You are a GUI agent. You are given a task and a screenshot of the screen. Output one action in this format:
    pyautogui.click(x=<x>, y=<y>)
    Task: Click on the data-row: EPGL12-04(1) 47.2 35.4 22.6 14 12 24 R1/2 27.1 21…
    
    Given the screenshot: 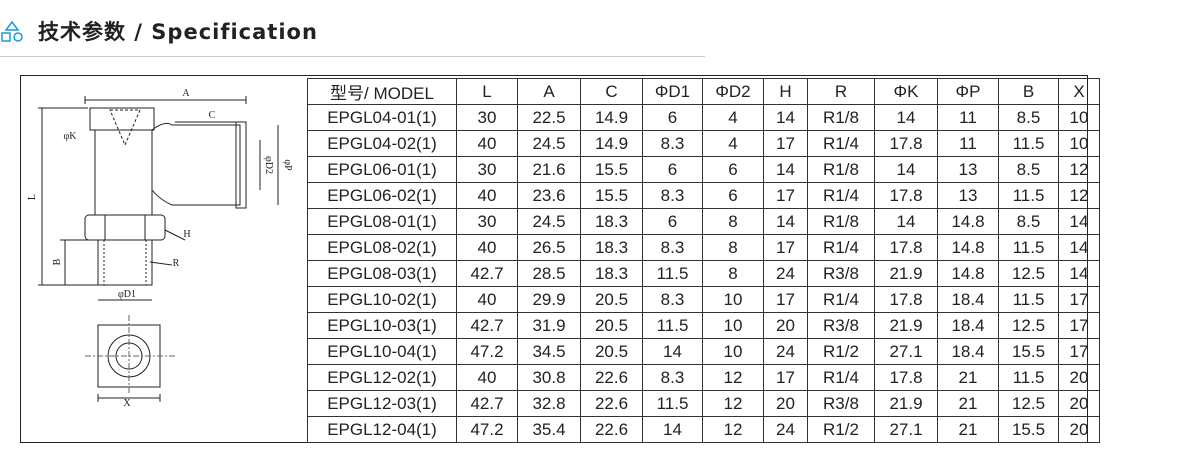 What is the action you would take?
    pyautogui.click(x=703, y=429)
    